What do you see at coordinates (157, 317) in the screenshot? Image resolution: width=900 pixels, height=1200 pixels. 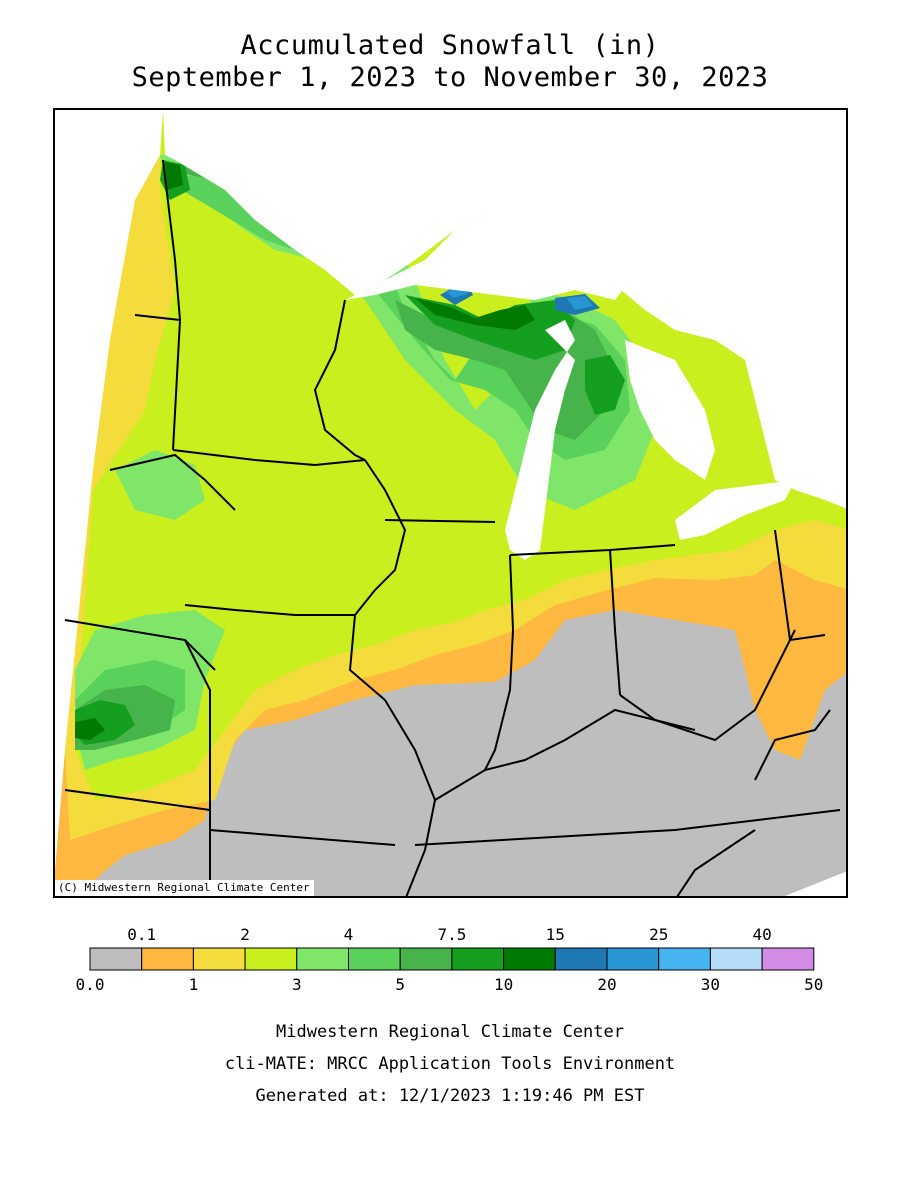 I see `border-nd-sd` at bounding box center [157, 317].